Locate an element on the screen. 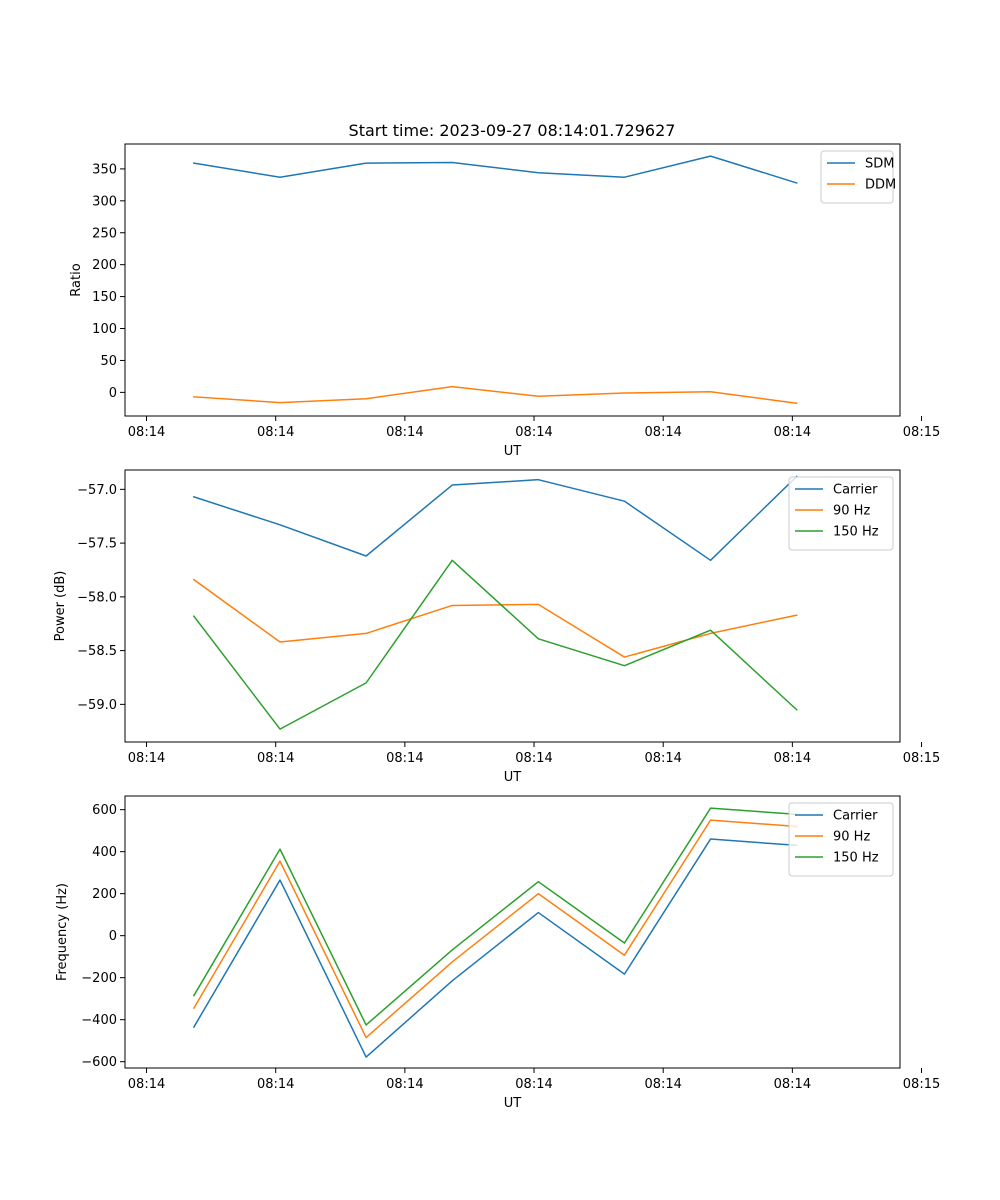 This screenshot has width=1000, height=1200. legend-label: DDM is located at coordinates (880, 185).